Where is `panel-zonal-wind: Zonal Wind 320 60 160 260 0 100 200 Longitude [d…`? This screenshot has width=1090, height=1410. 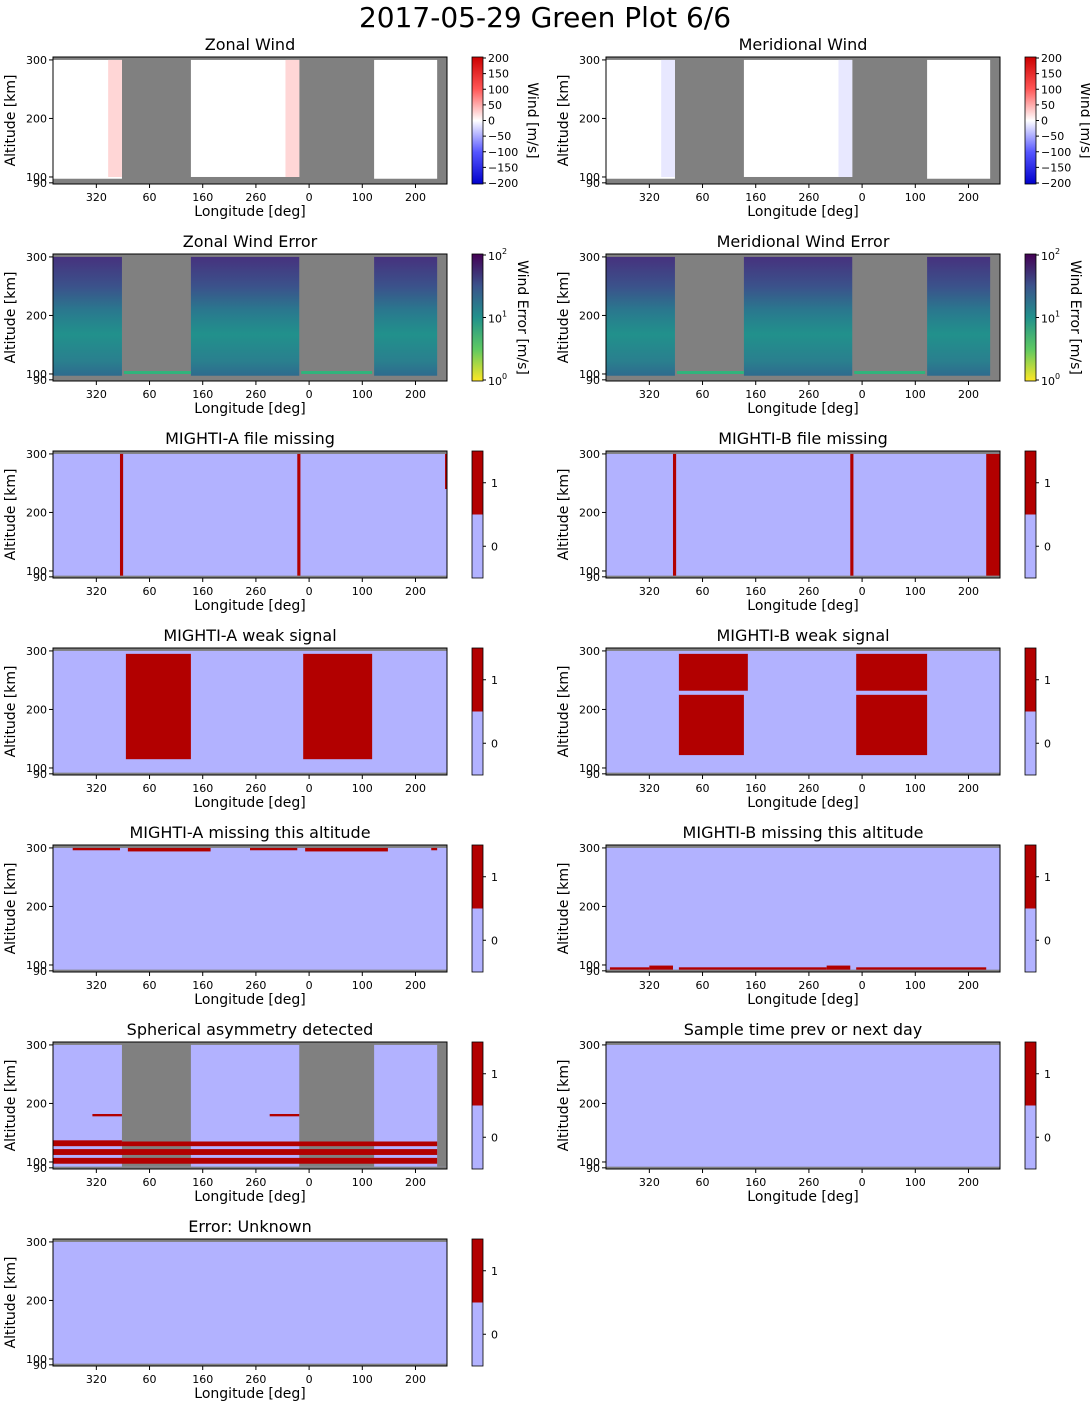
panel-zonal-wind: Zonal Wind 320 60 160 260 0 100 200 Longitude [d… is located at coordinates (271, 127).